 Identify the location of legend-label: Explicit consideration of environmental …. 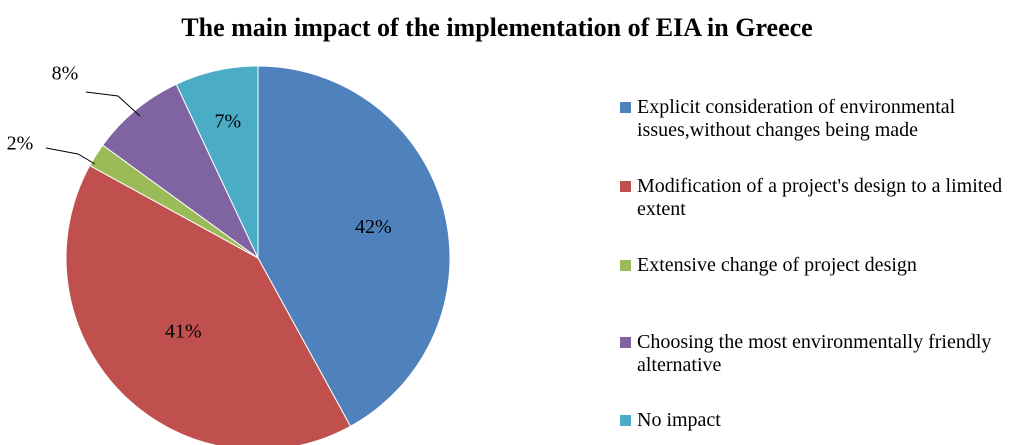
(796, 118).